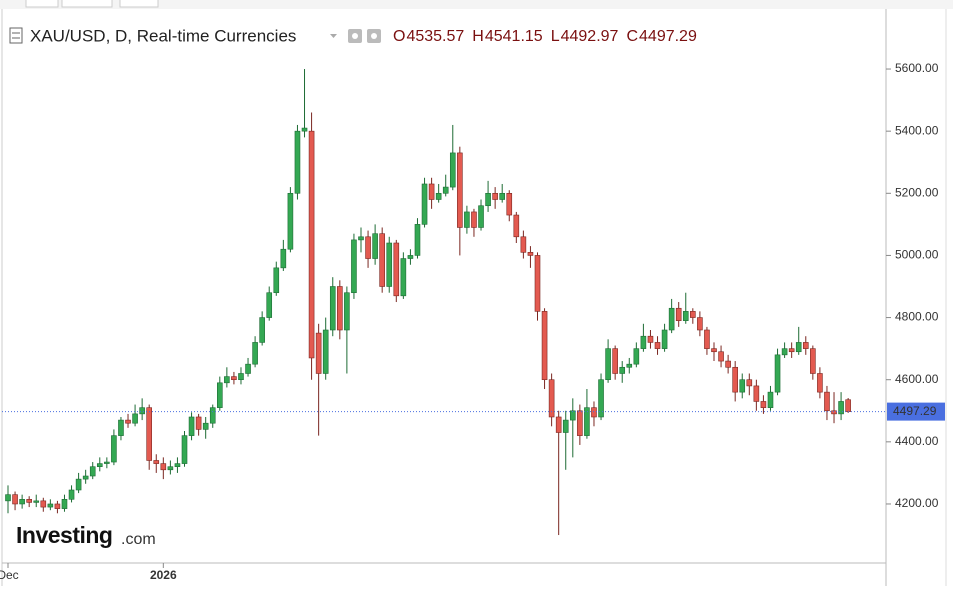 This screenshot has height=591, width=953. What do you see at coordinates (917, 441) in the screenshot?
I see `y-tick-label: 4400.00` at bounding box center [917, 441].